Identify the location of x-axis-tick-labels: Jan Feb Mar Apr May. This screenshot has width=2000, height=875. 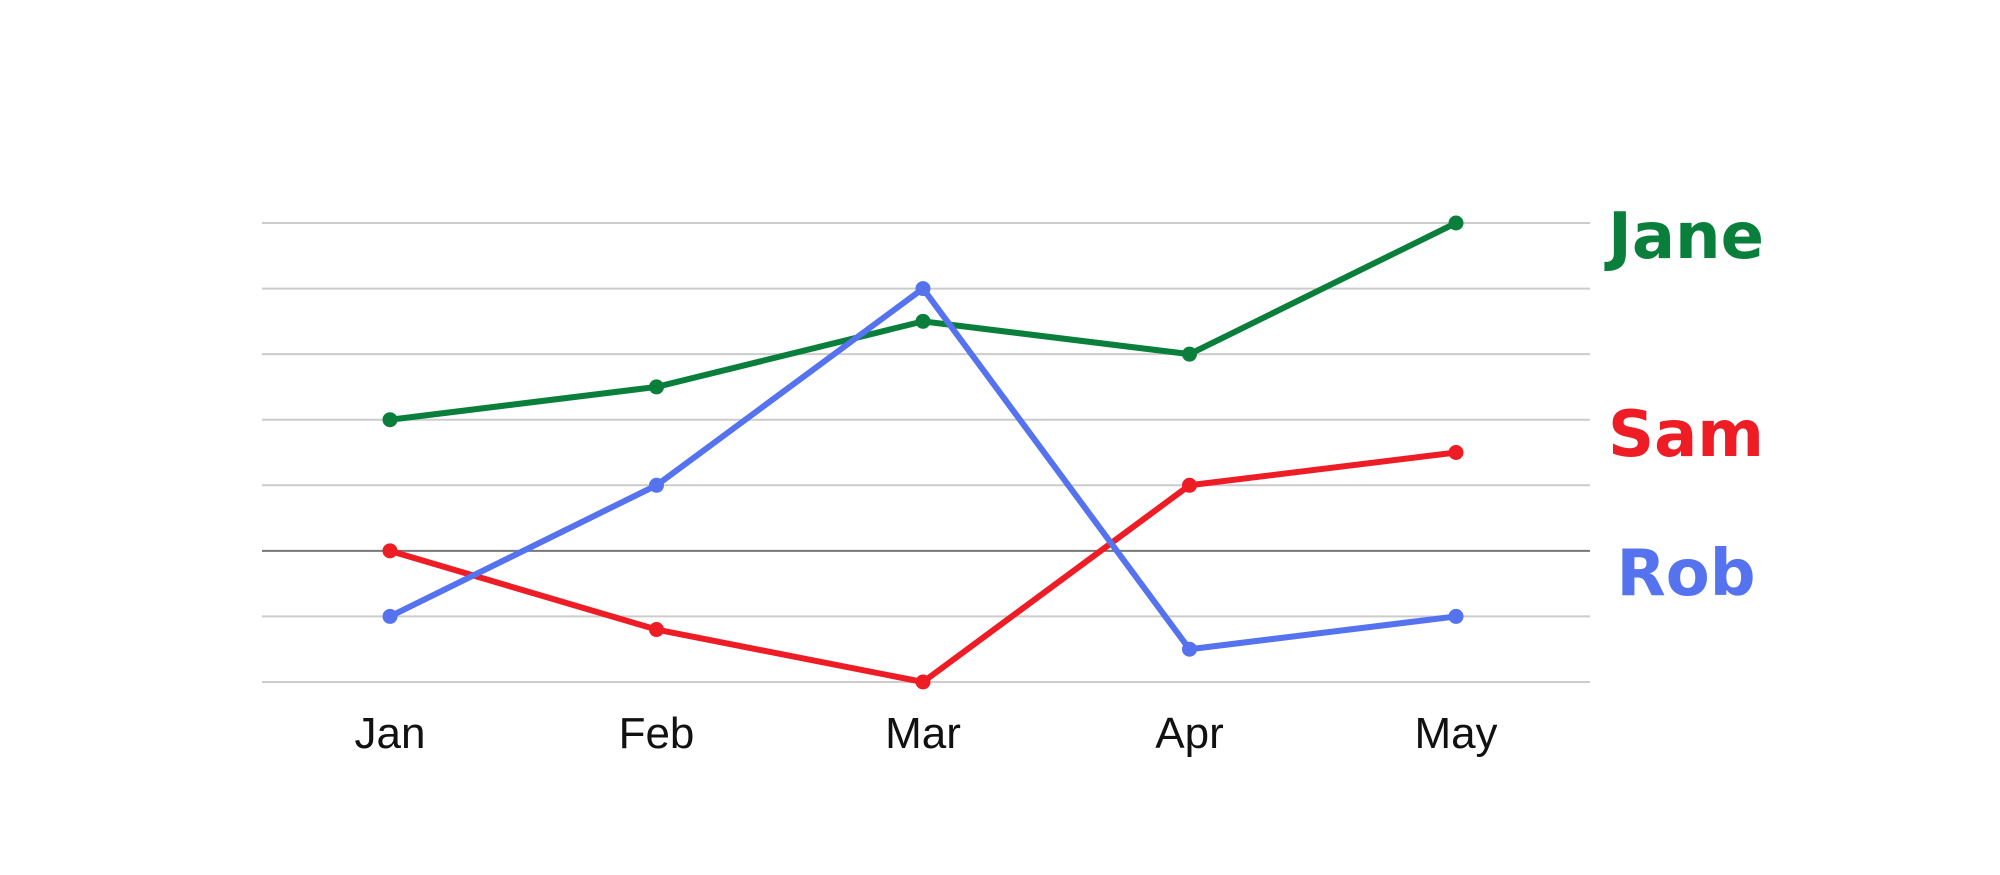
(926, 733).